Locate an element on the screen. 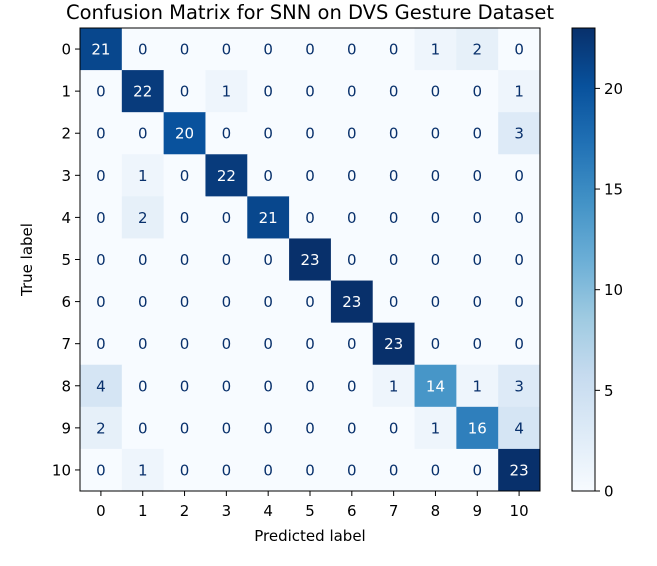  y-tick-label: 1 is located at coordinates (66, 92).